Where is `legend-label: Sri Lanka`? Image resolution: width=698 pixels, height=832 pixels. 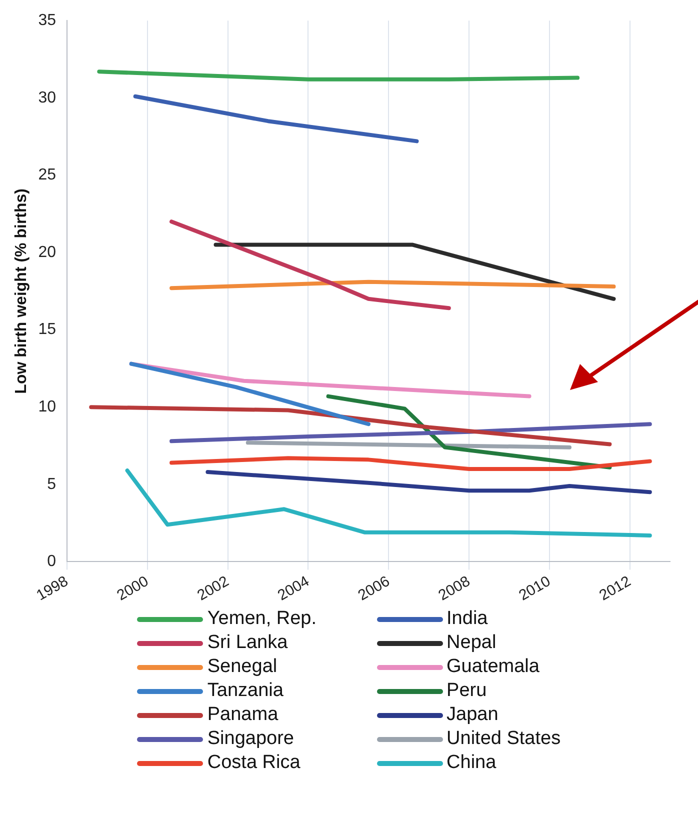 legend-label: Sri Lanka is located at coordinates (247, 643).